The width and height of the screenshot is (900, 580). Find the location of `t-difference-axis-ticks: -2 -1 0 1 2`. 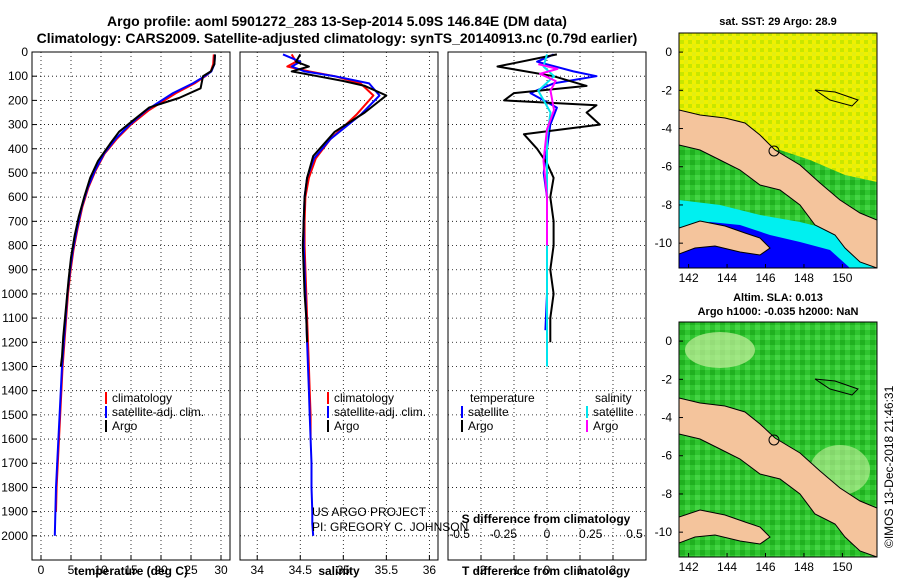

t-difference-axis-ticks: -2 -1 0 1 2 is located at coordinates (546, 566).